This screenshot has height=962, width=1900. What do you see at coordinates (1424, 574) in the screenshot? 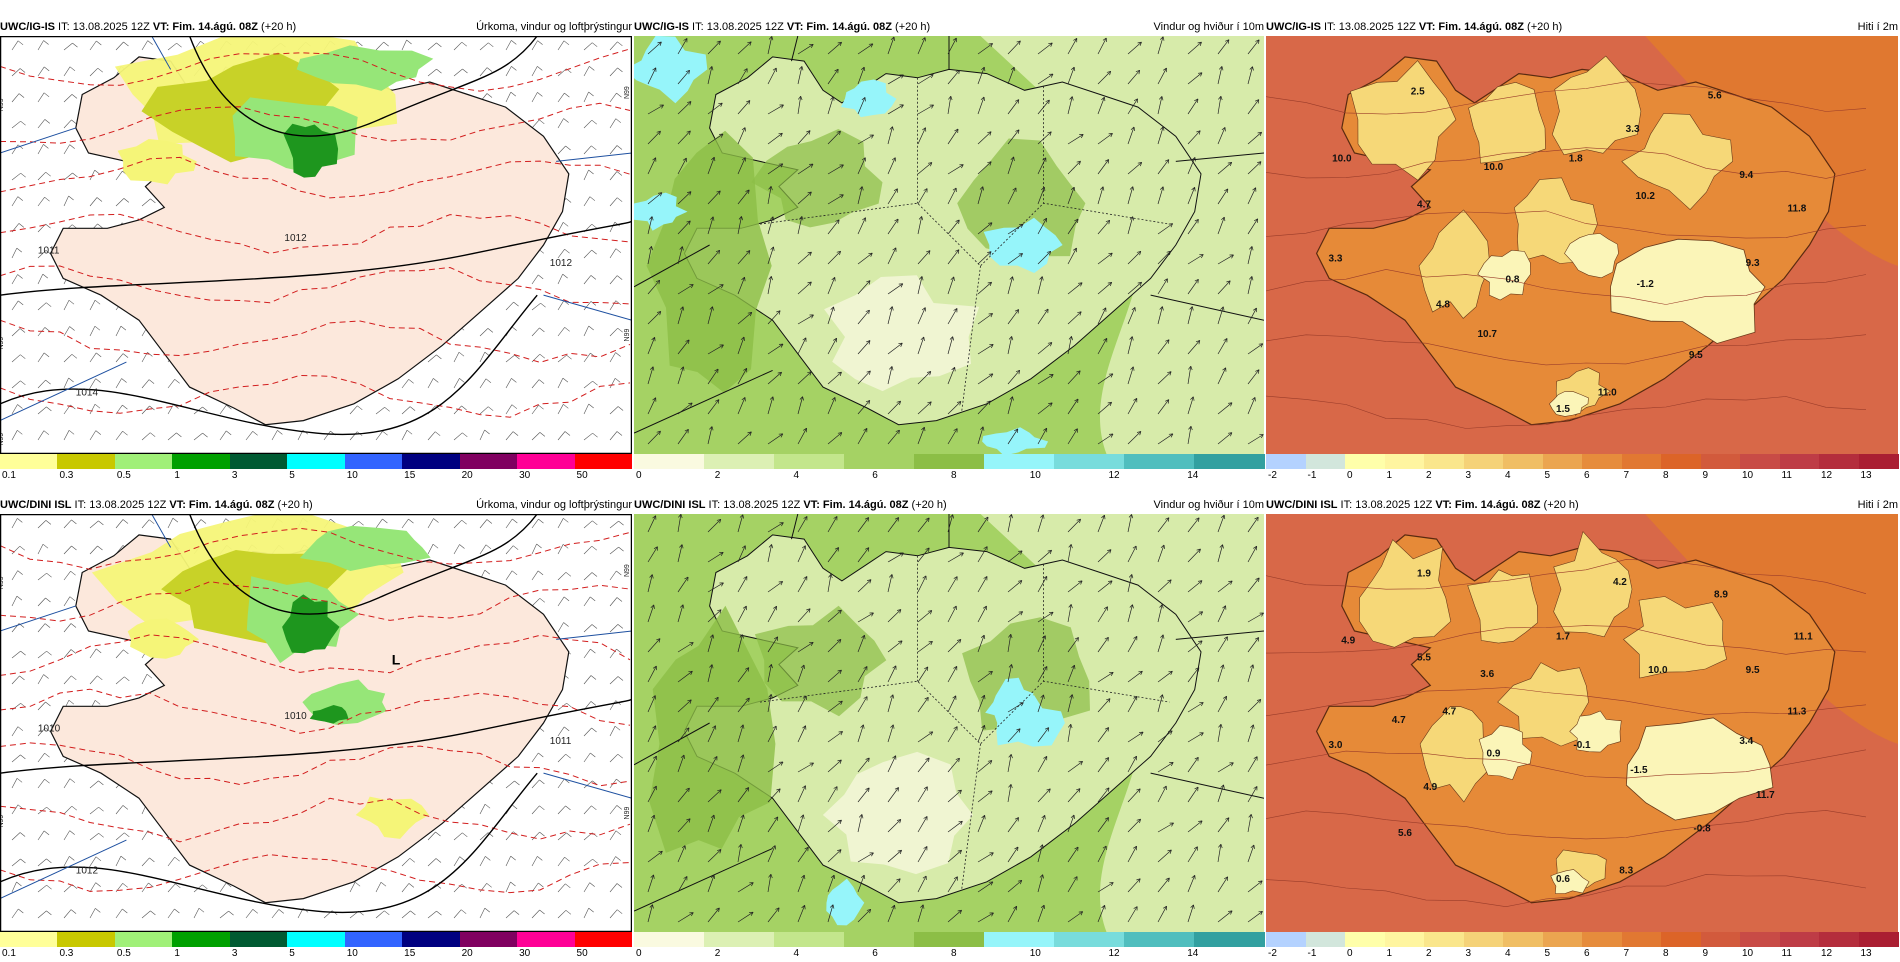
I see `temperature-value: 1.9` at bounding box center [1424, 574].